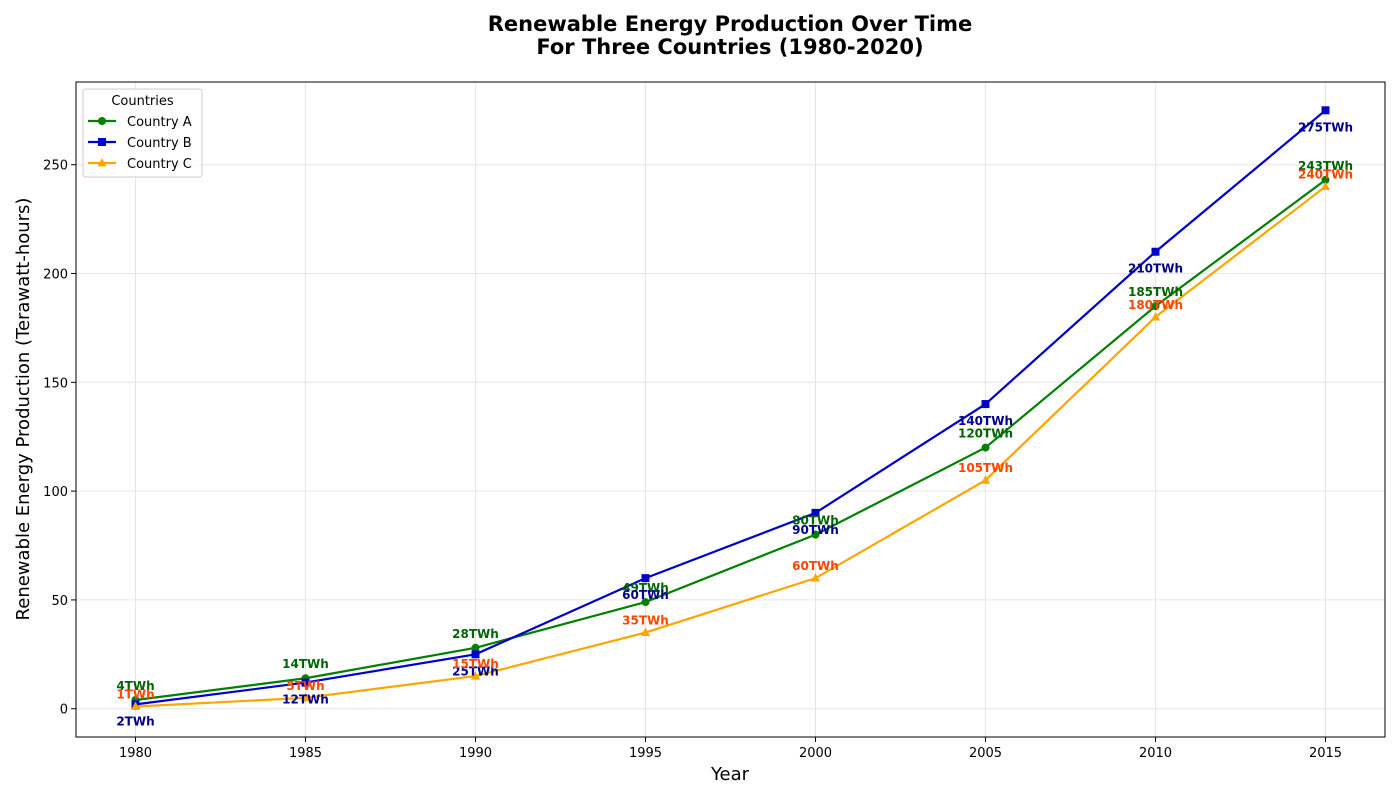 The width and height of the screenshot is (1400, 800). I want to click on y-tick-label: 200, so click(55, 274).